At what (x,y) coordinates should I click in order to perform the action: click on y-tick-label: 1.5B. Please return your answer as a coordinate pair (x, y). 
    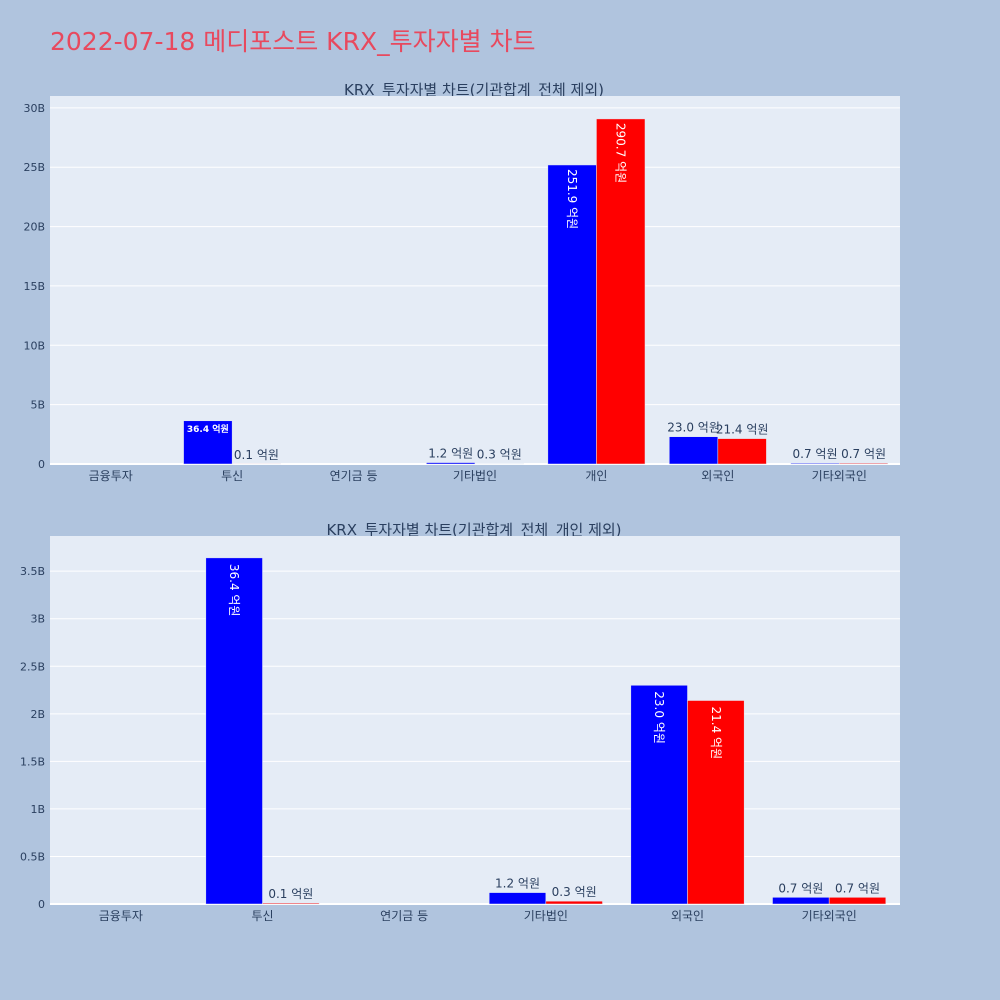
    Looking at the image, I should click on (32, 761).